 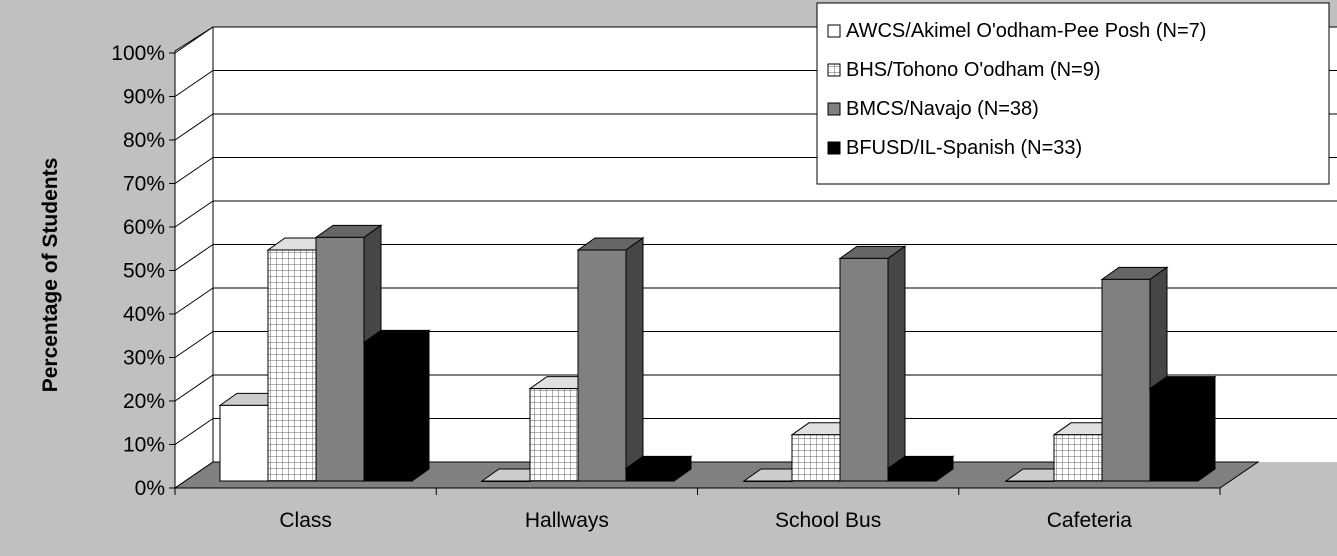 What do you see at coordinates (50, 275) in the screenshot?
I see `y-axis-title: Percentage of Students` at bounding box center [50, 275].